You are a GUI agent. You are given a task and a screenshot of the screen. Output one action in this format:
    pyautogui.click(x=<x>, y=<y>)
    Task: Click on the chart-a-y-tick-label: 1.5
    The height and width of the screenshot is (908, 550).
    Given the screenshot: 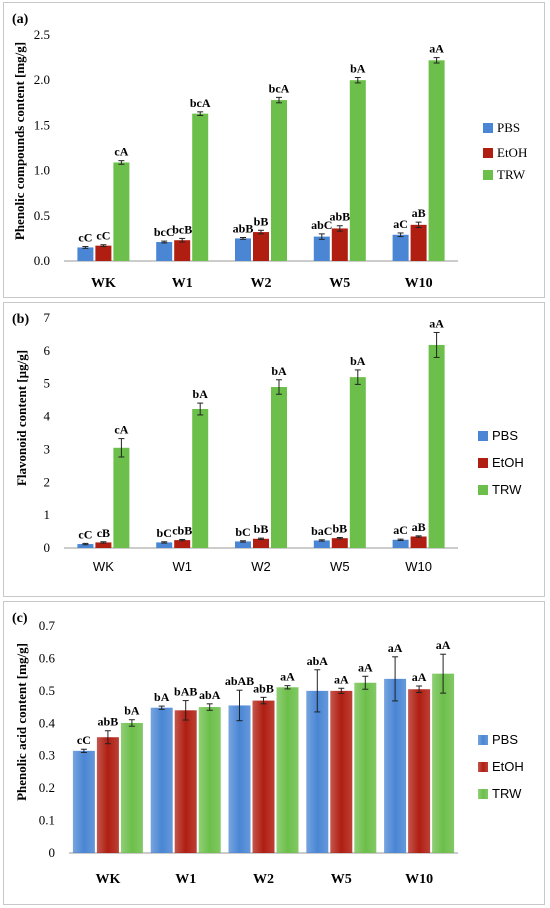 What is the action you would take?
    pyautogui.click(x=42, y=124)
    